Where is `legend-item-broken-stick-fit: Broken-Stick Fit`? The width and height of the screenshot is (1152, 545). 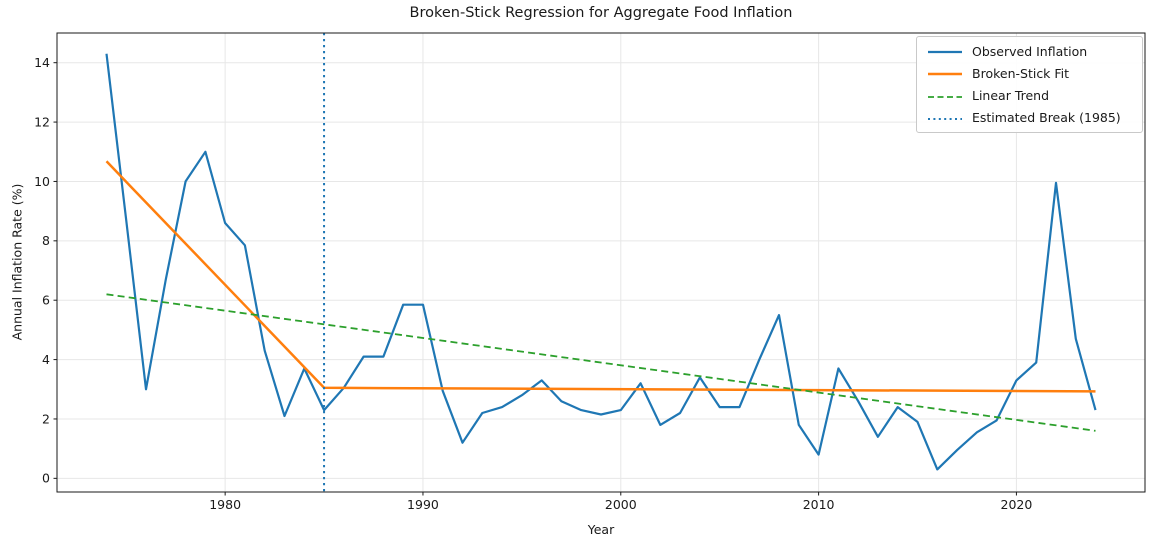
legend-item-broken-stick-fit: Broken-Stick Fit is located at coordinates (1029, 73).